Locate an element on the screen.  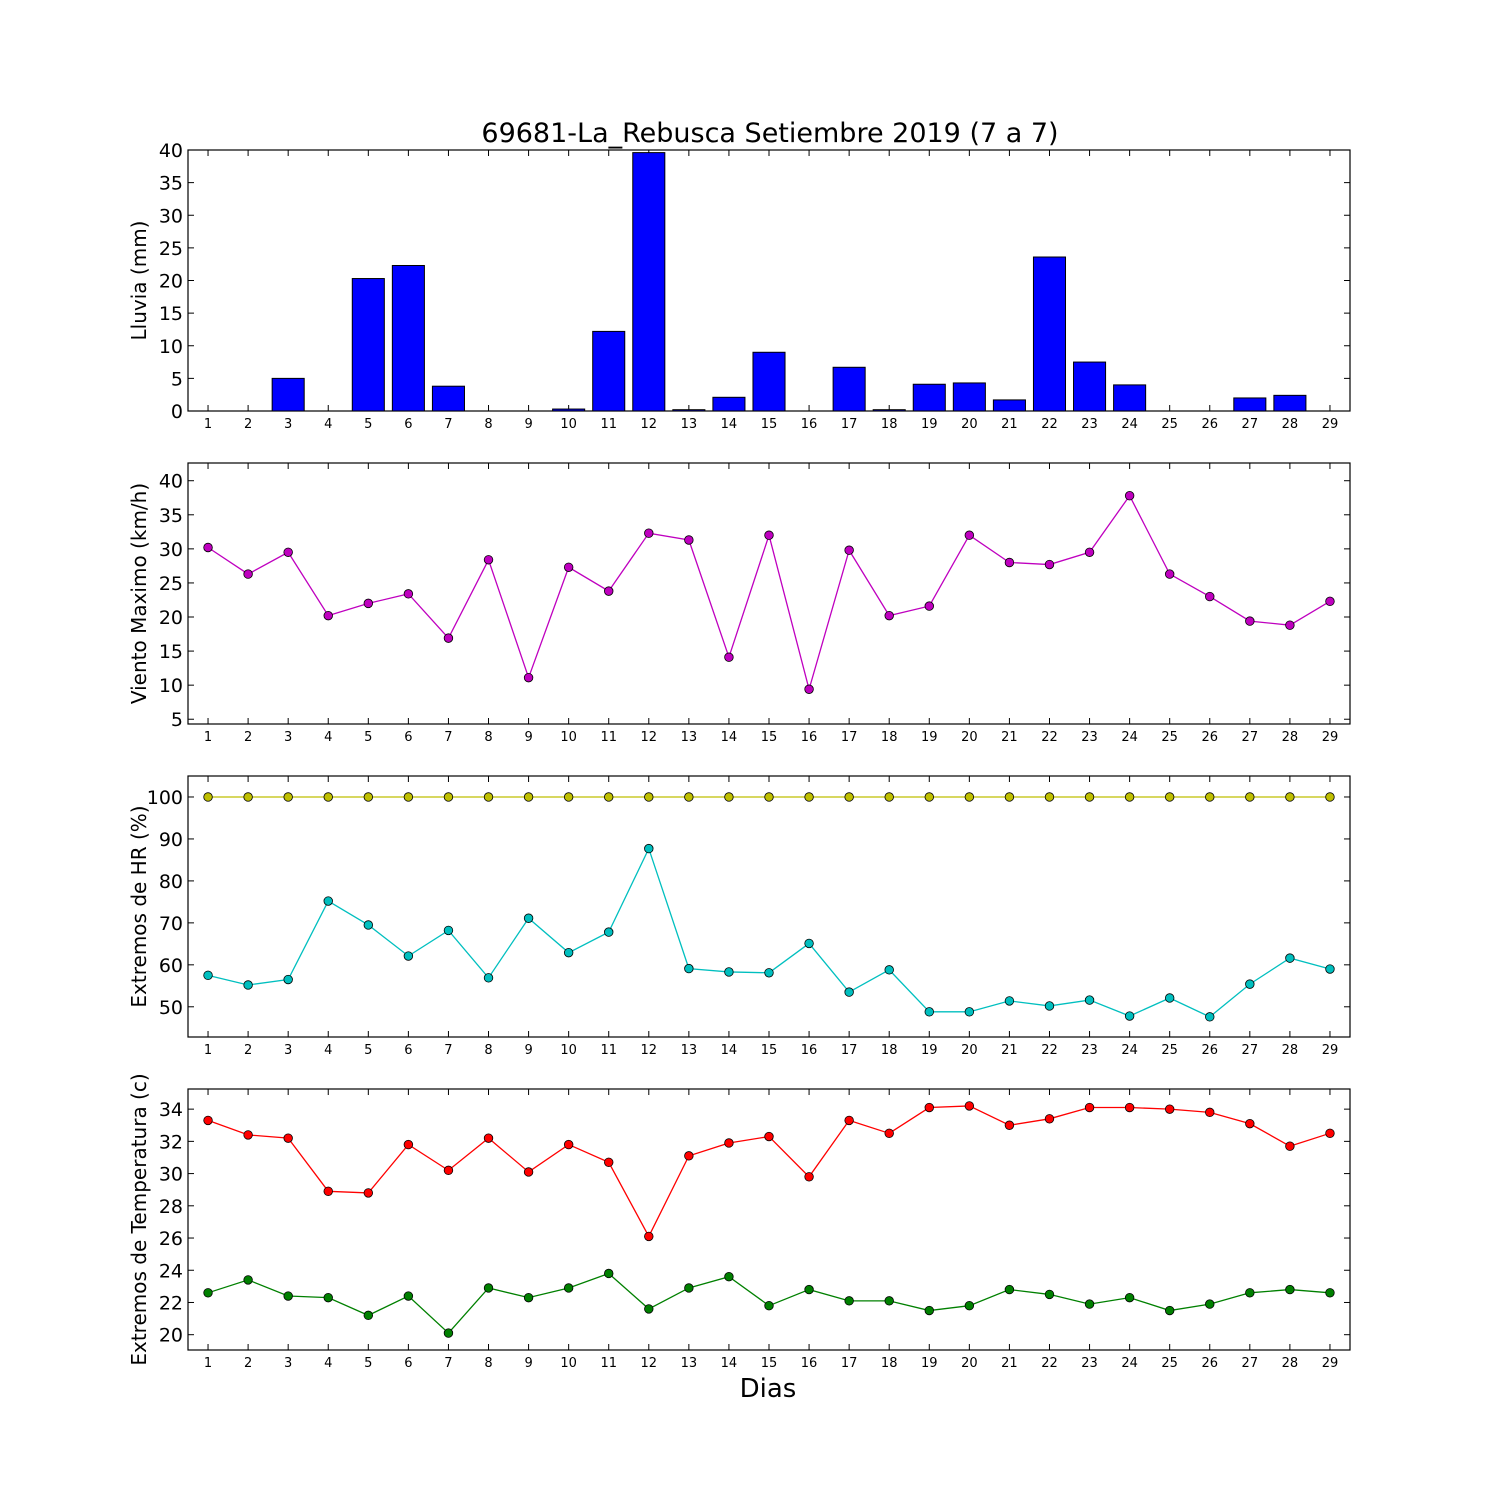
temperatura-x-tick-label: 16 is located at coordinates (809, 1363).